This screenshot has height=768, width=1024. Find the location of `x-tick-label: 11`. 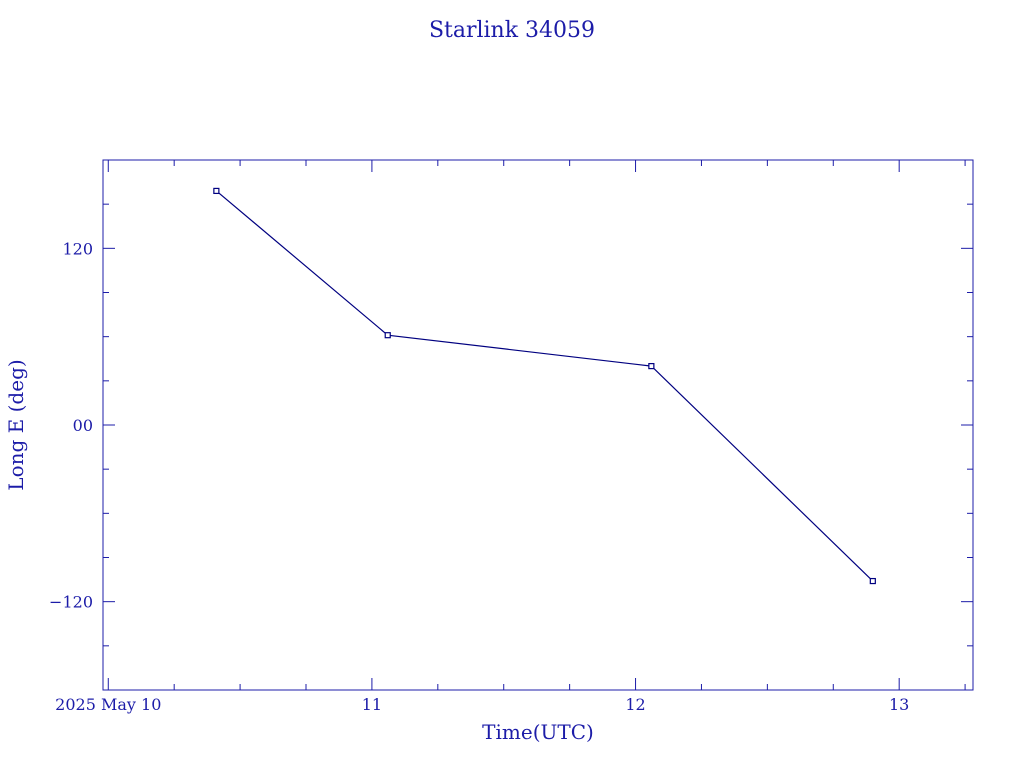

x-tick-label: 11 is located at coordinates (372, 704).